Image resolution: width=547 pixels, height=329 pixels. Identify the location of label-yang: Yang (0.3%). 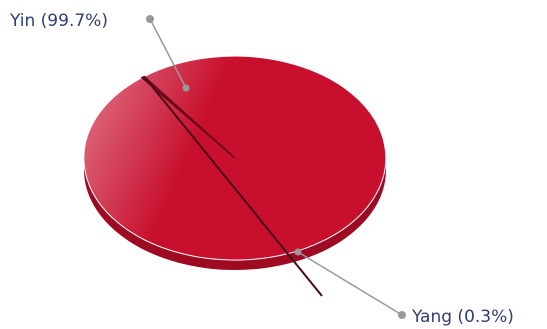
(462, 317).